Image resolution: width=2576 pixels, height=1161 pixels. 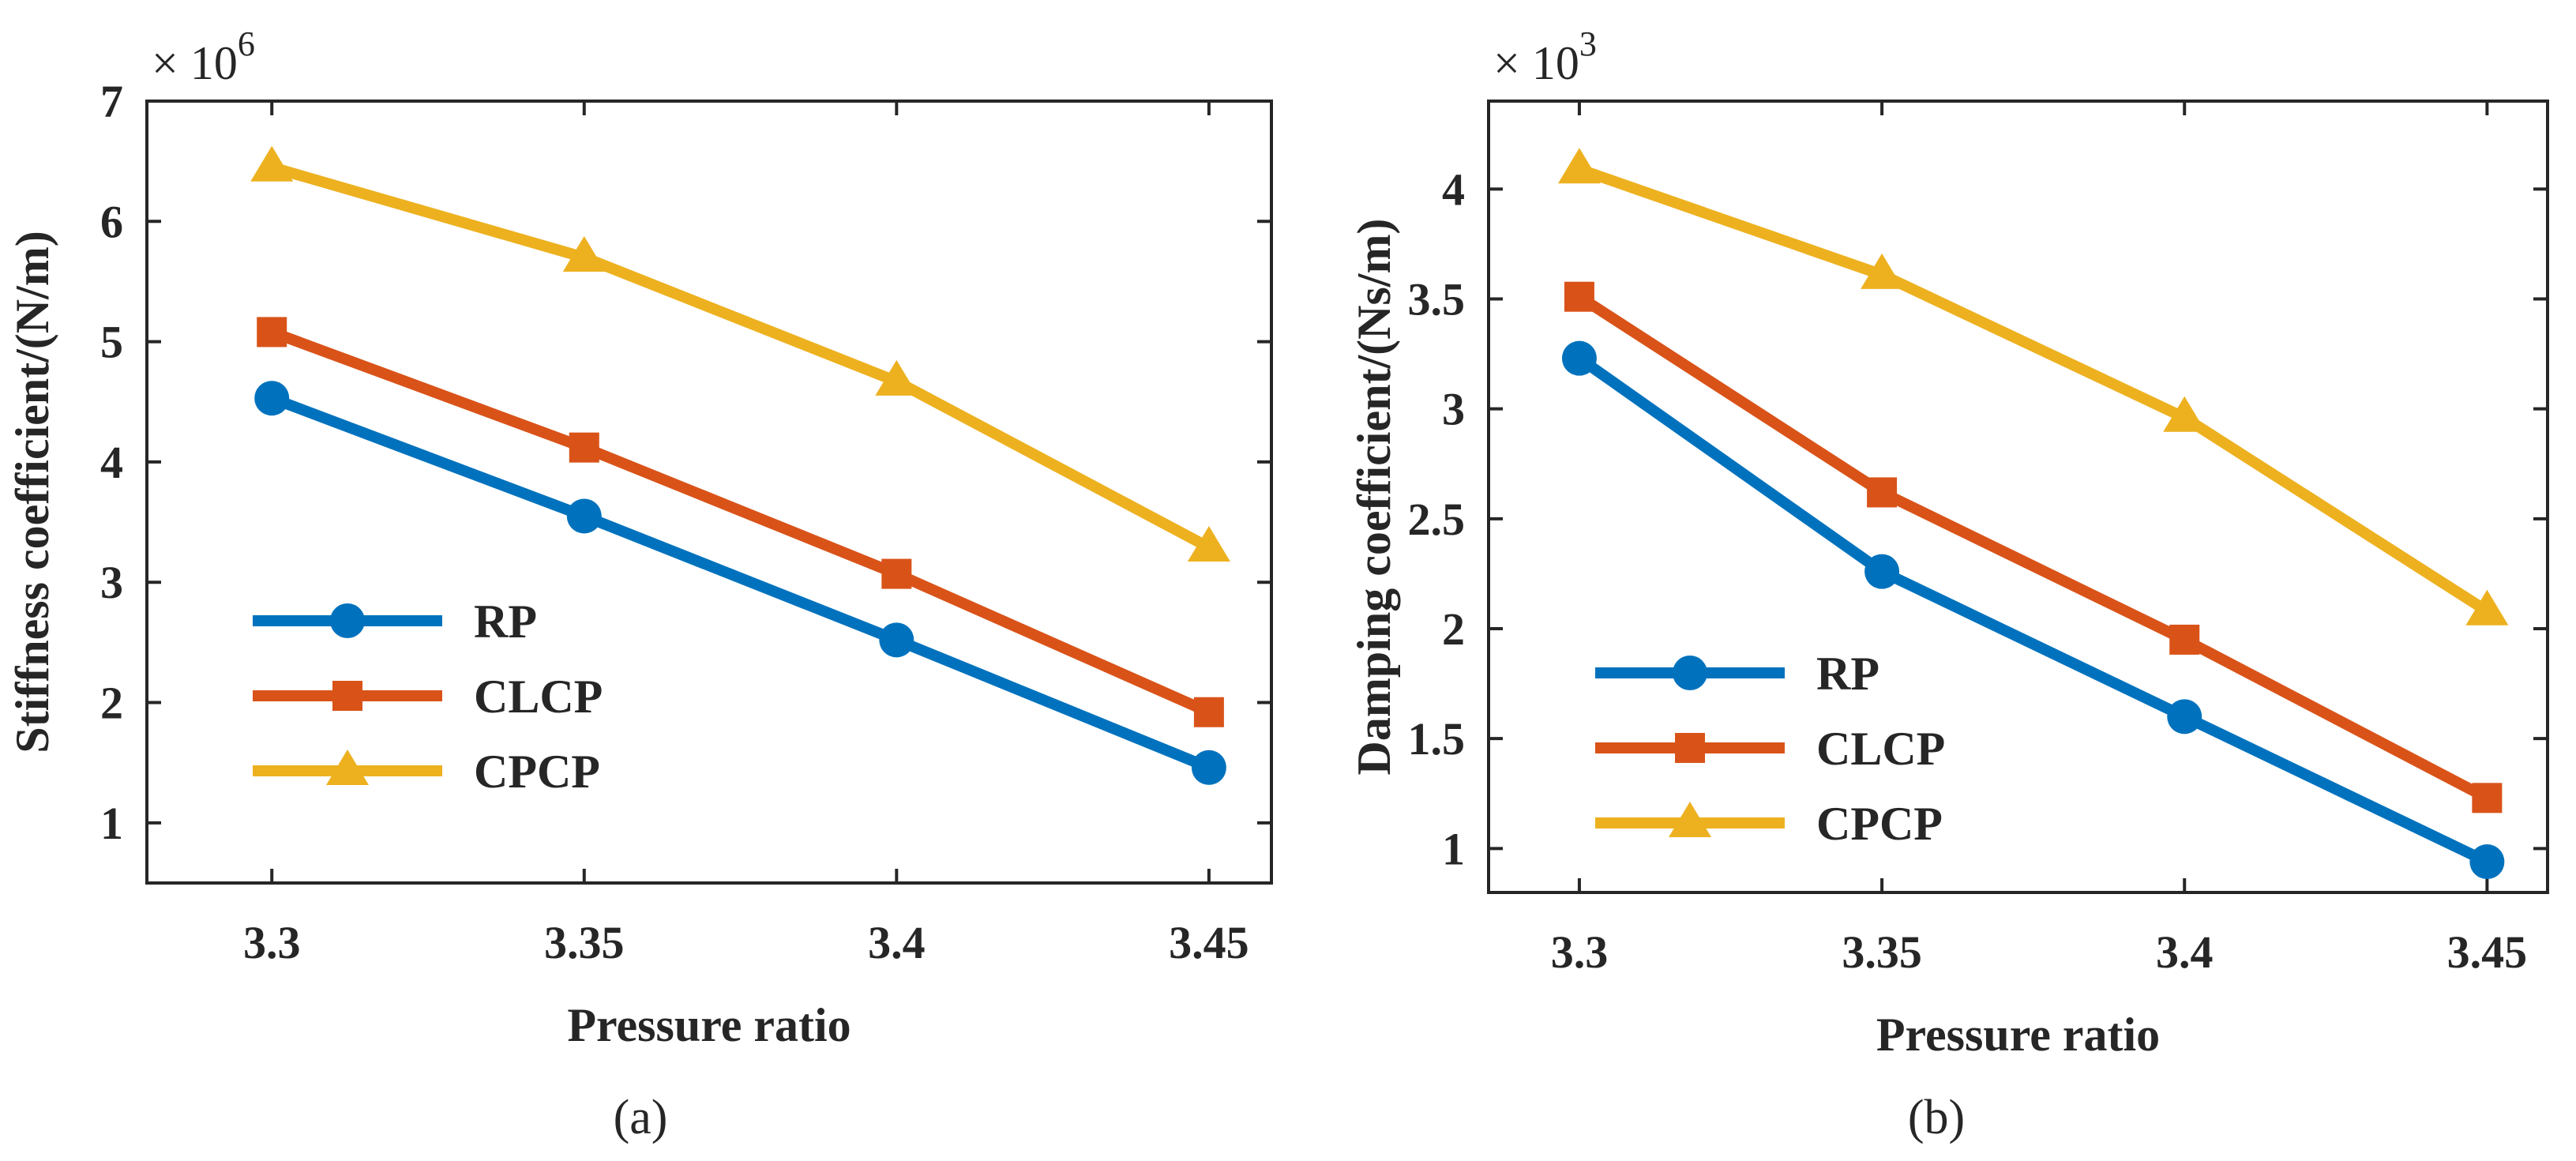 What do you see at coordinates (246, 44) in the screenshot?
I see `y-multiplier-exponent: 6` at bounding box center [246, 44].